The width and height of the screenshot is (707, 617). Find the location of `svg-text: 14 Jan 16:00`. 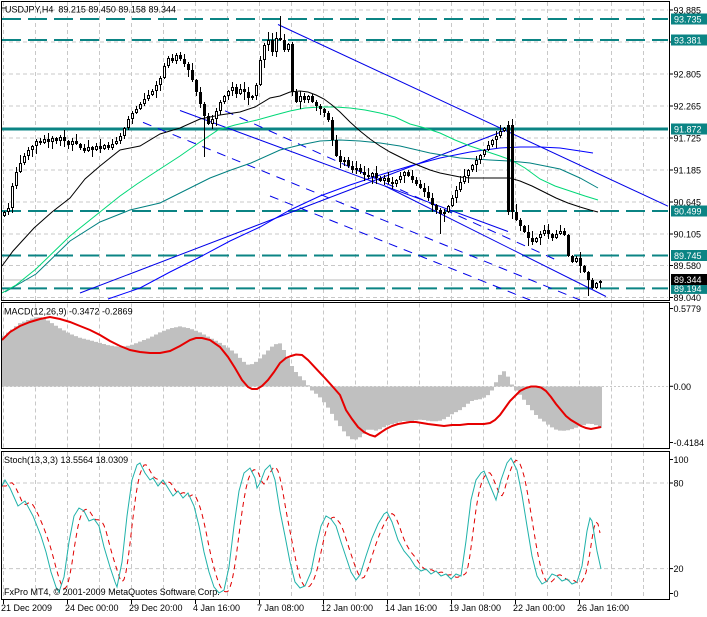

svg-text: 14 Jan 16:00 is located at coordinates (411, 608).